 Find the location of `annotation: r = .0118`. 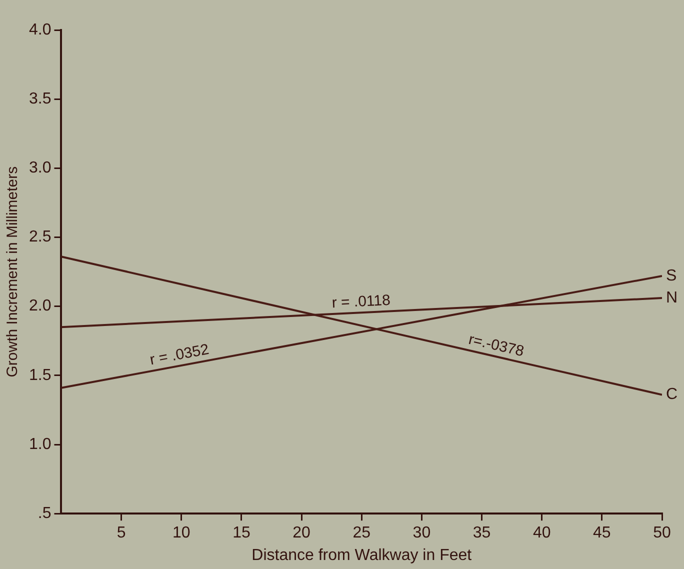

annotation: r = .0118 is located at coordinates (361, 302).